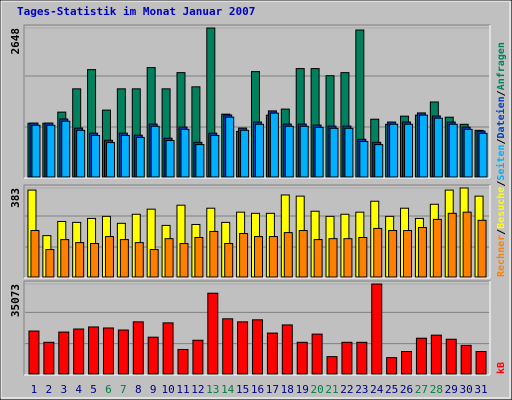 The height and width of the screenshot is (400, 512). Describe the element at coordinates (421, 389) in the screenshot. I see `x-tick-label: 27` at that location.